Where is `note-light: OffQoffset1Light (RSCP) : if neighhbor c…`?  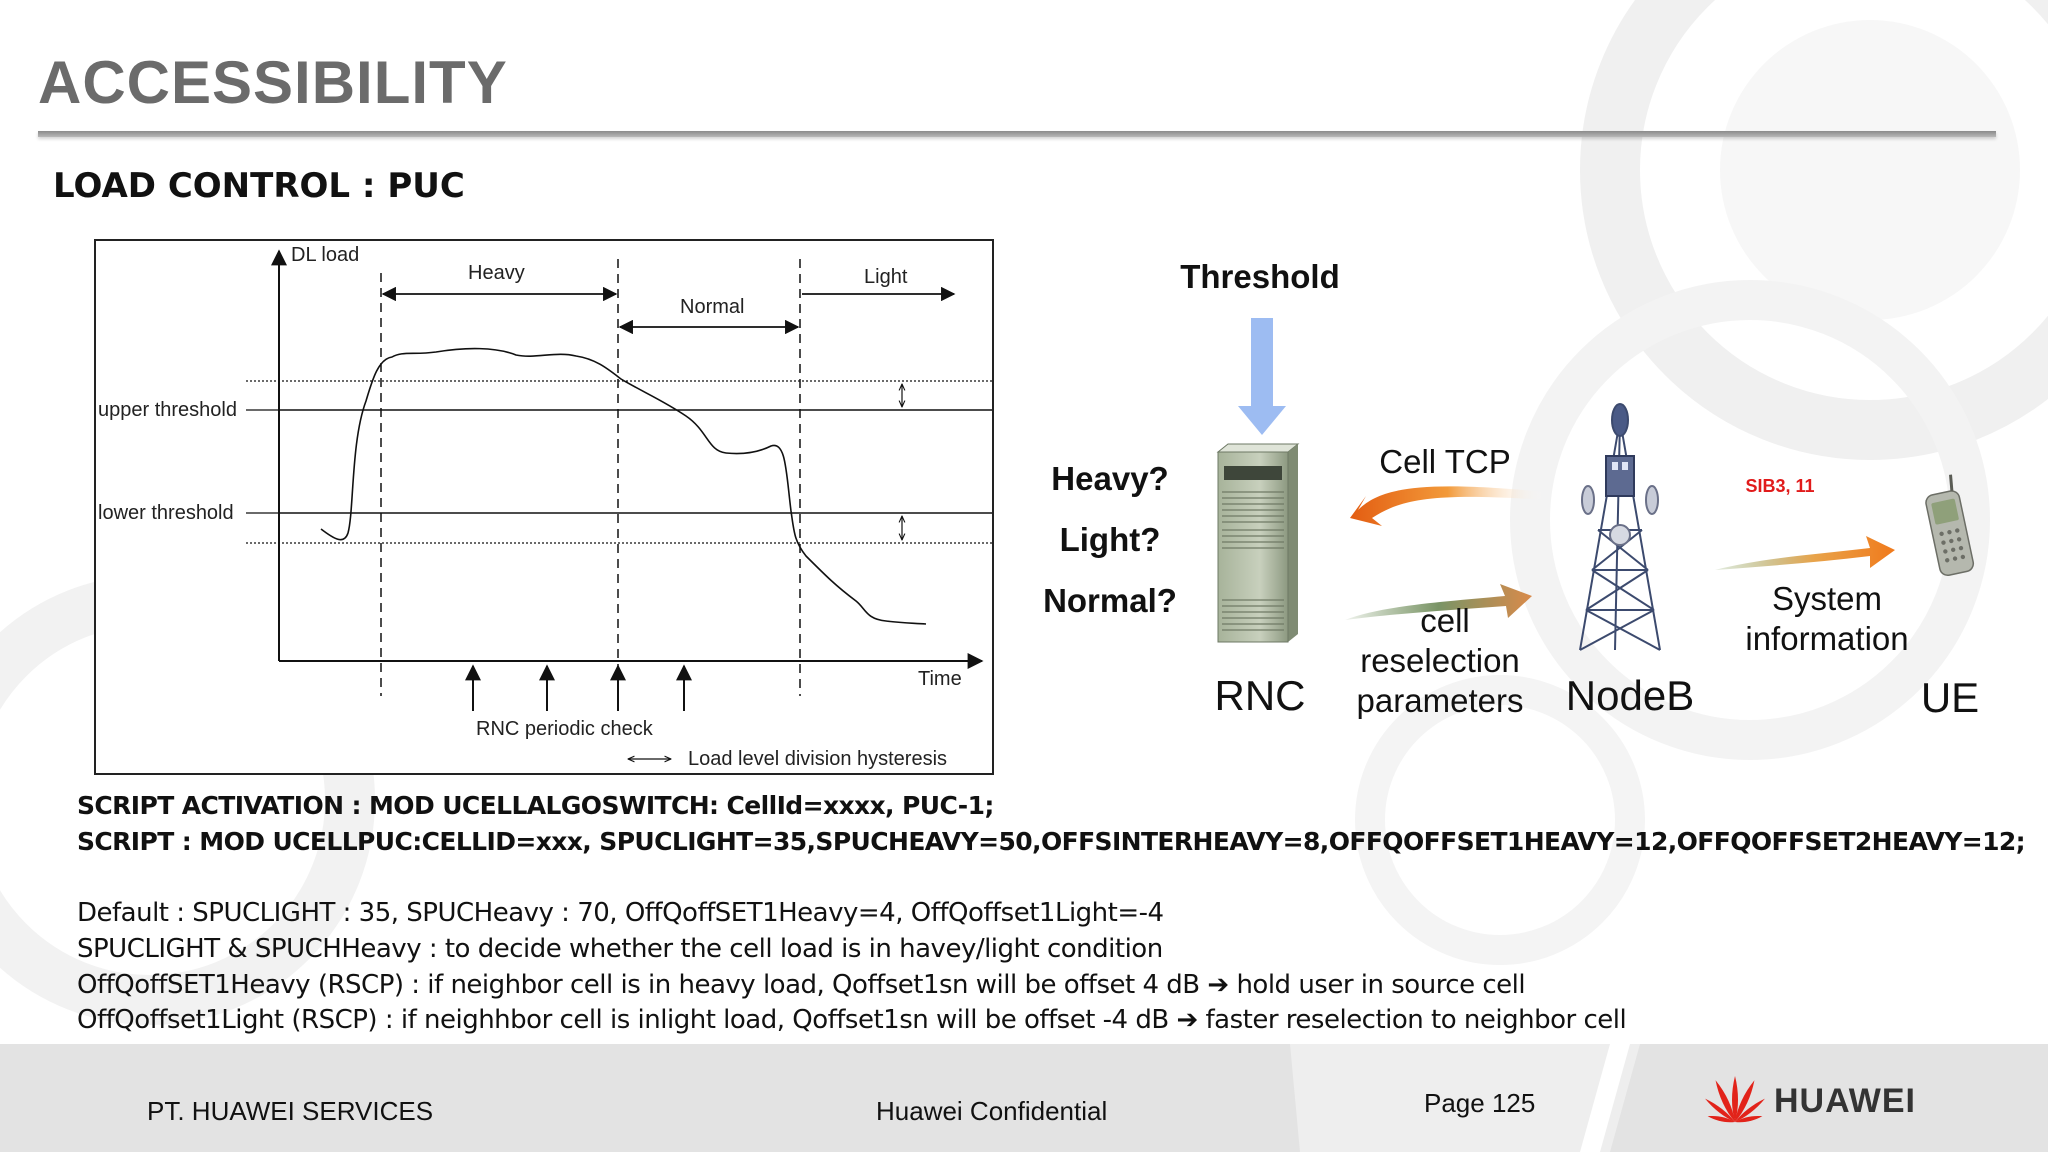 note-light: OffQoffset1Light (RSCP) : if neighhbor c… is located at coordinates (852, 1020).